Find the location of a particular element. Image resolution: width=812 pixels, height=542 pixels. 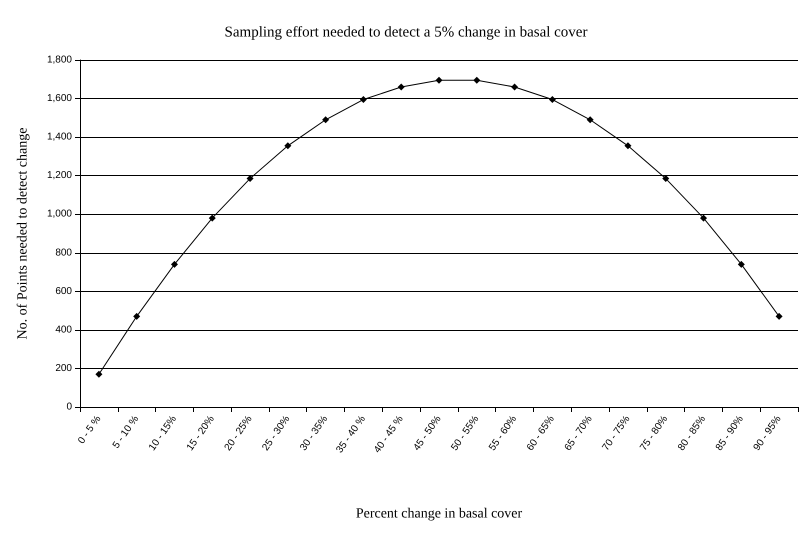

y-axis-title: No. of Points needed to detect change is located at coordinates (23, 234).